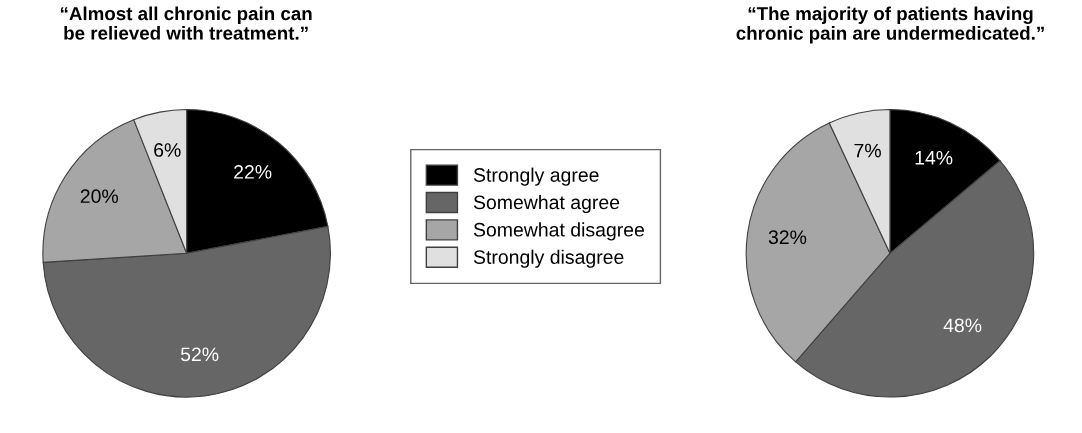  What do you see at coordinates (546, 204) in the screenshot?
I see `legend-label: Somewhat agree` at bounding box center [546, 204].